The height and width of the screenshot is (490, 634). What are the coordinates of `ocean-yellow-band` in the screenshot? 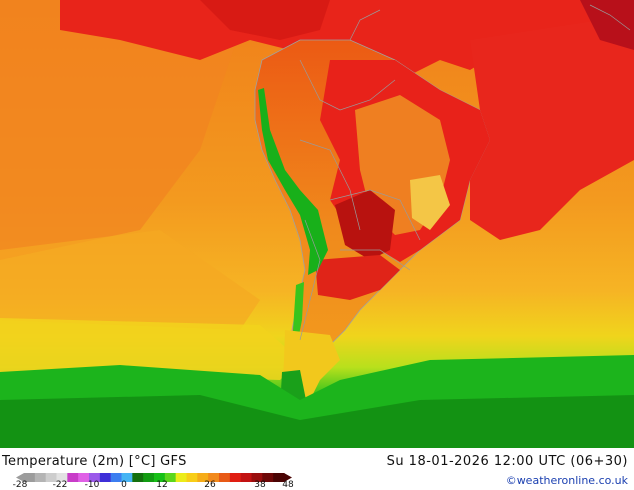 It's located at (150, 349).